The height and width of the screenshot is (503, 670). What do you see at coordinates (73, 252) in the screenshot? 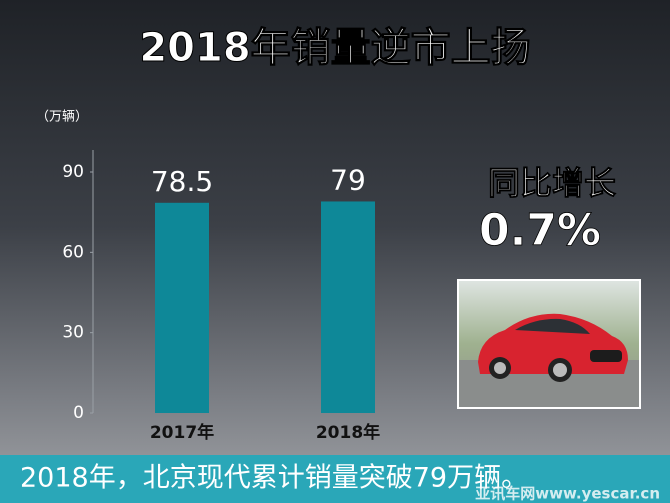
I see `y-tick-label: 60` at bounding box center [73, 252].